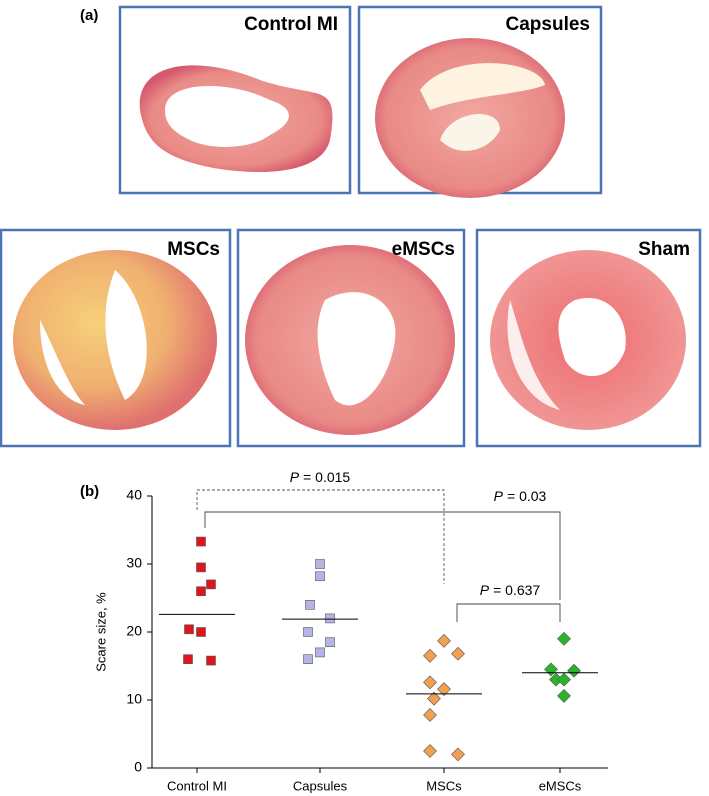  What do you see at coordinates (134, 699) in the screenshot?
I see `y-tick-label: 10` at bounding box center [134, 699].